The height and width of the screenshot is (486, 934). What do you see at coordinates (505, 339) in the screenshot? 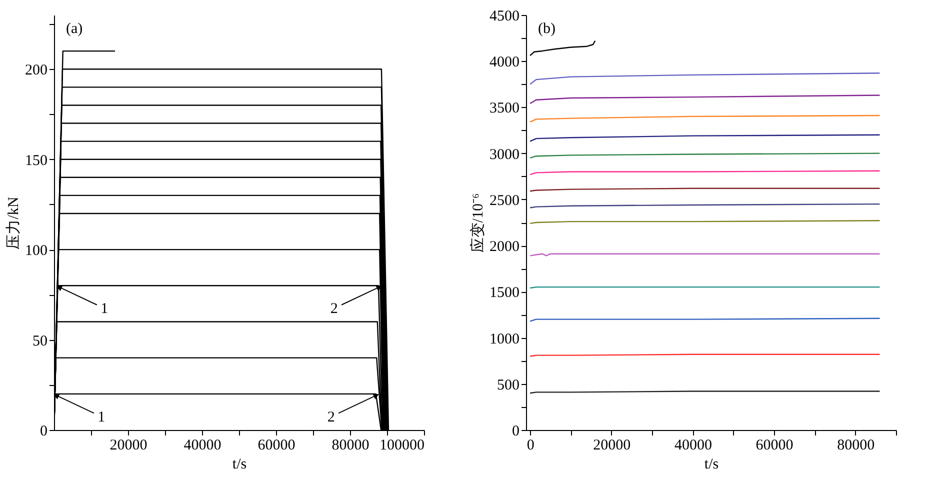
I see `y-tick-label: 1000` at bounding box center [505, 339].